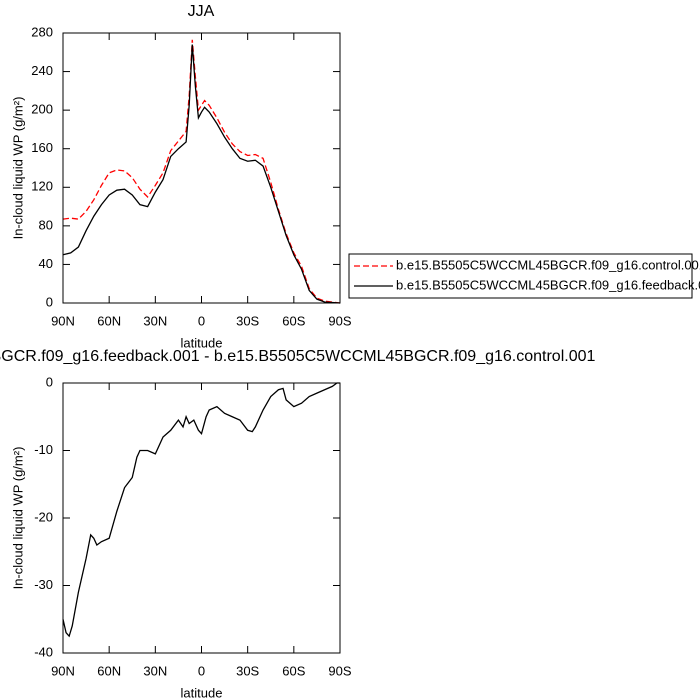 The width and height of the screenshot is (700, 700). What do you see at coordinates (42, 109) in the screenshot?
I see `y-tick-label: 200` at bounding box center [42, 109].